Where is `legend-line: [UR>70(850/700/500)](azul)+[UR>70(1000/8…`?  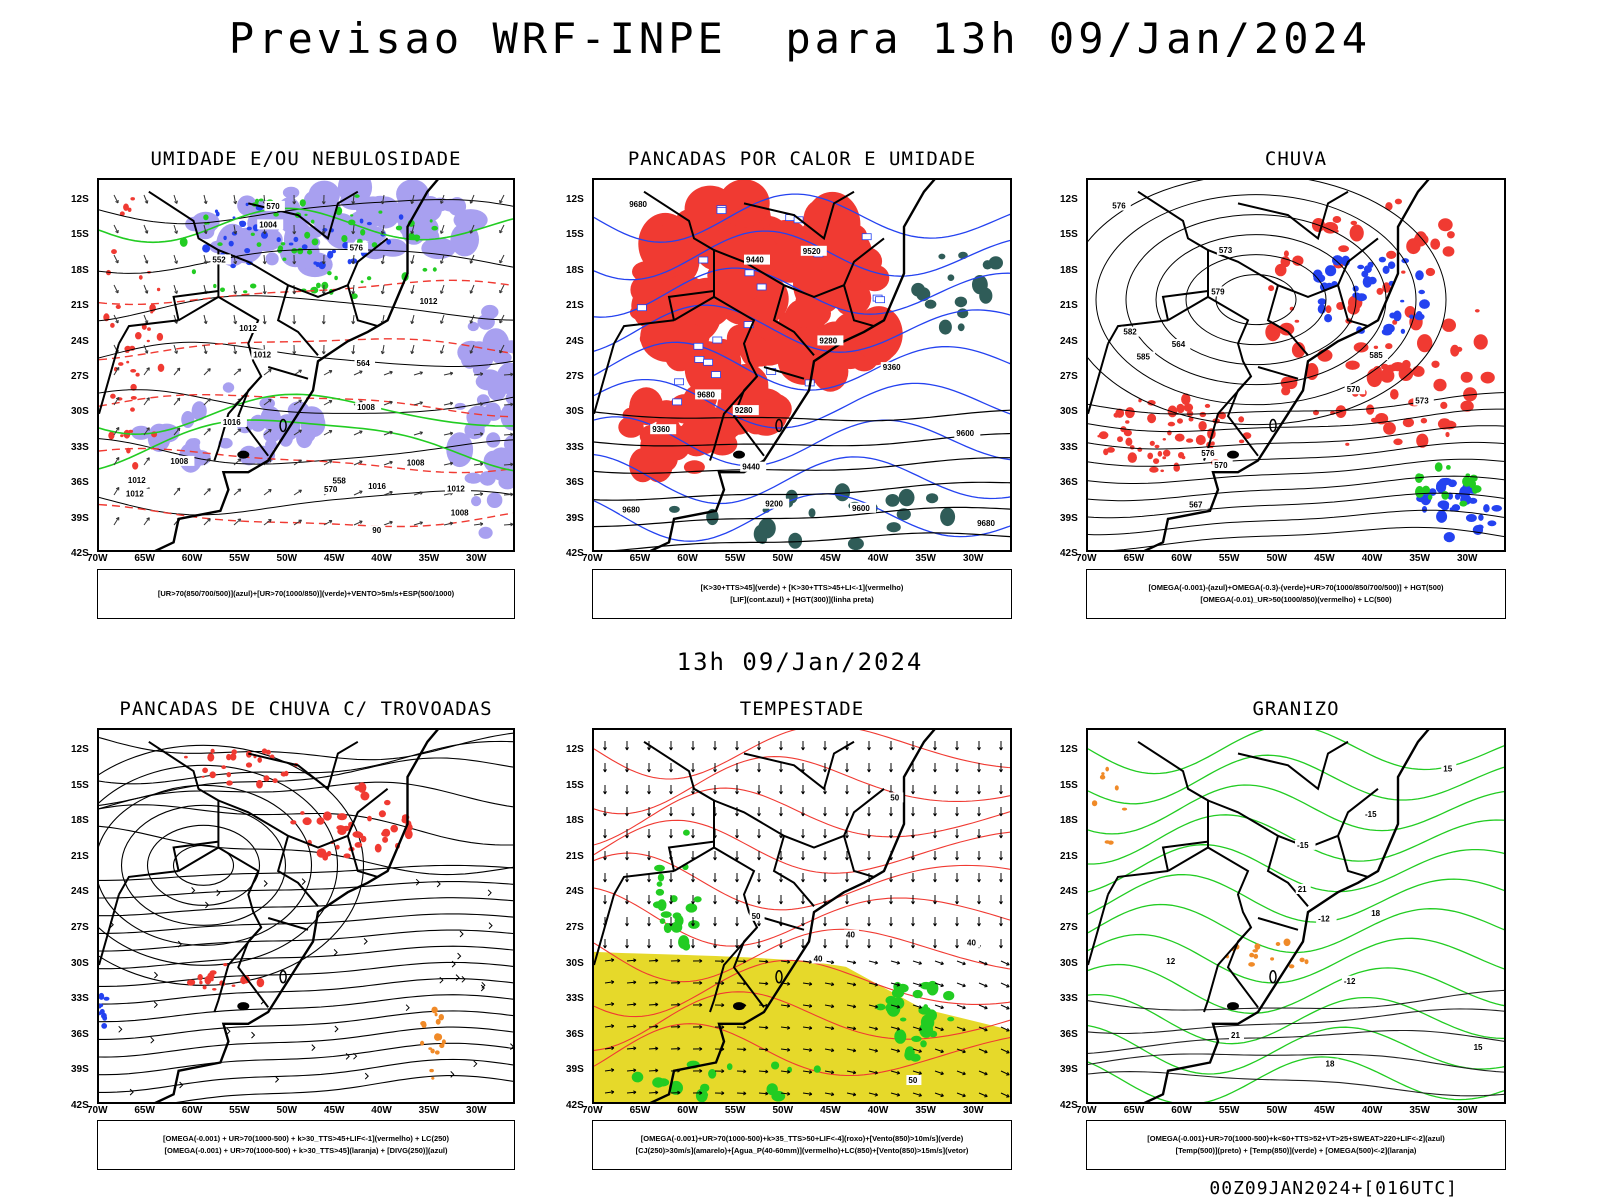 legend-line: [UR>70(850/700/500)](azul)+[UR>70(1000/8… is located at coordinates (306, 593).